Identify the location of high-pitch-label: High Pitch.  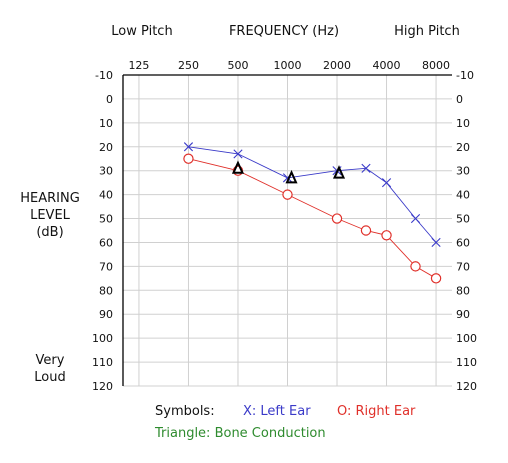
(427, 31).